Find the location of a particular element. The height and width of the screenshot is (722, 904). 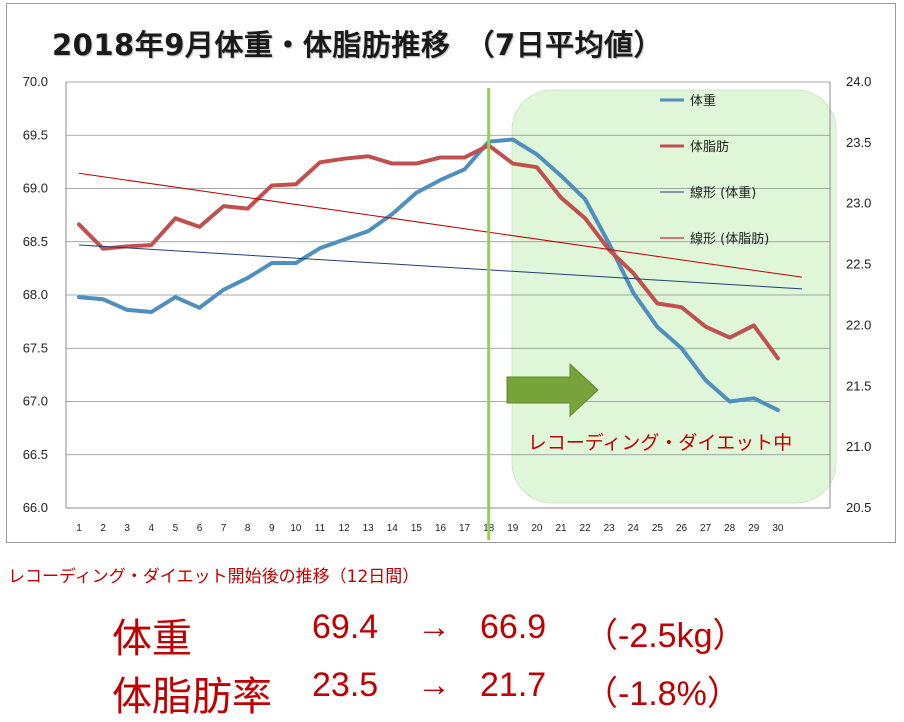

y-left-tick-label: 68.0 is located at coordinates (35, 294).